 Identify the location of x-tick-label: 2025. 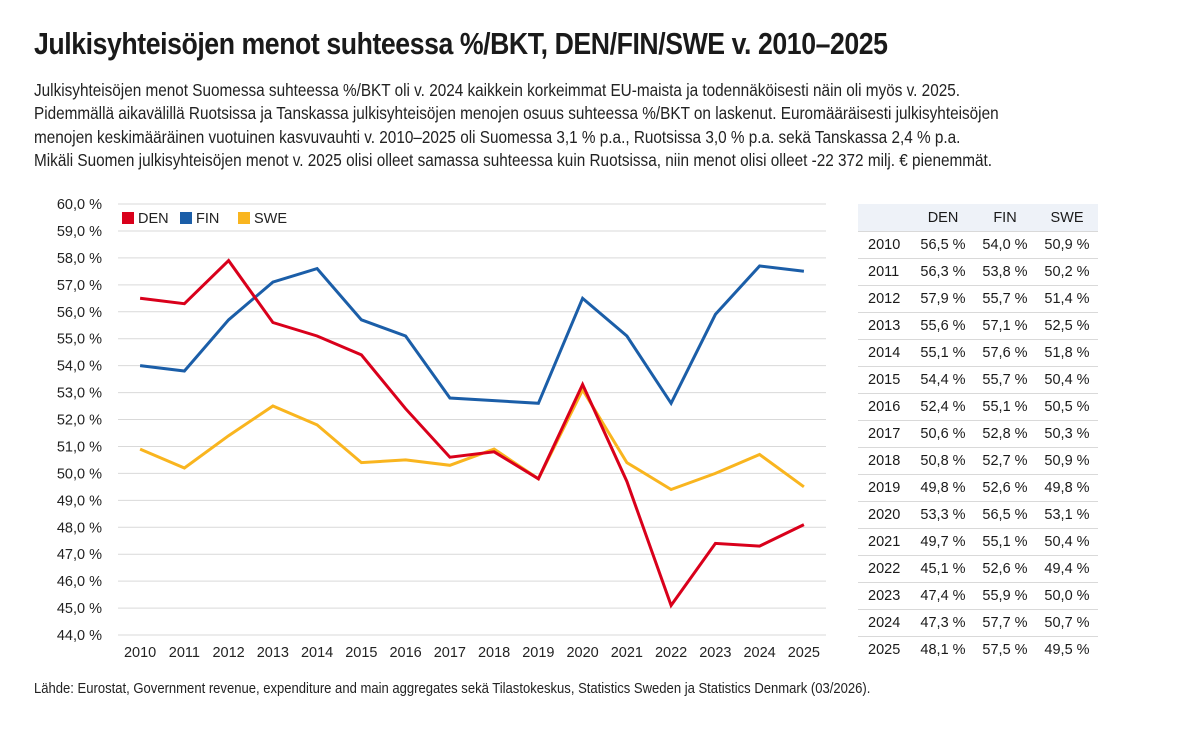
(804, 653).